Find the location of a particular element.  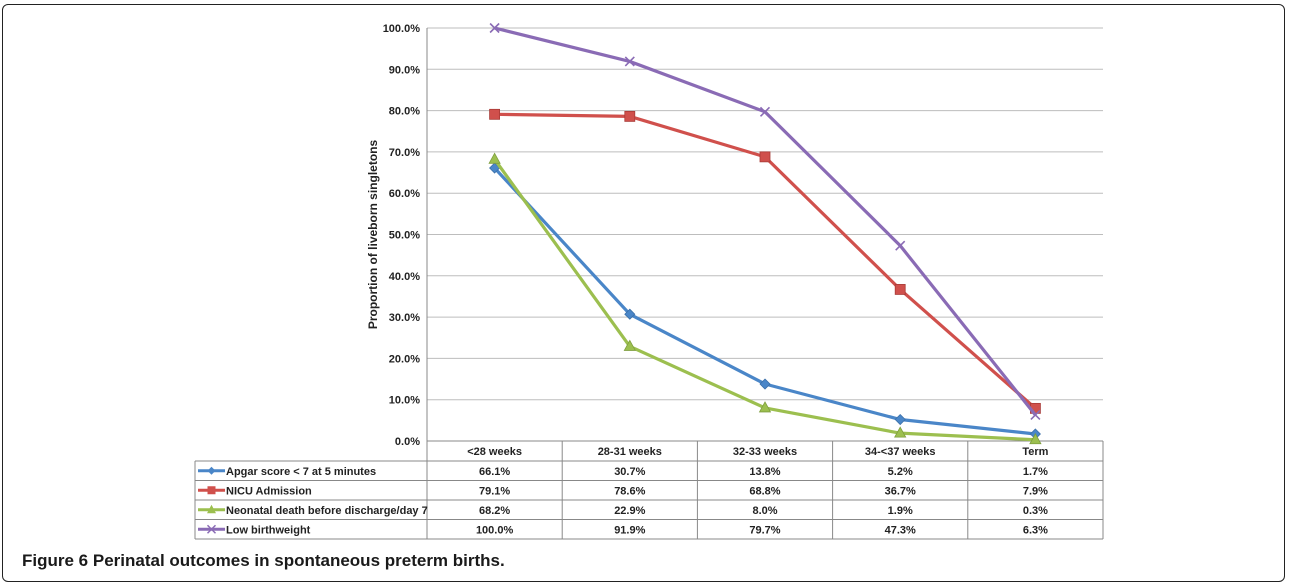

y-tick-label: 100.0% is located at coordinates (402, 29).